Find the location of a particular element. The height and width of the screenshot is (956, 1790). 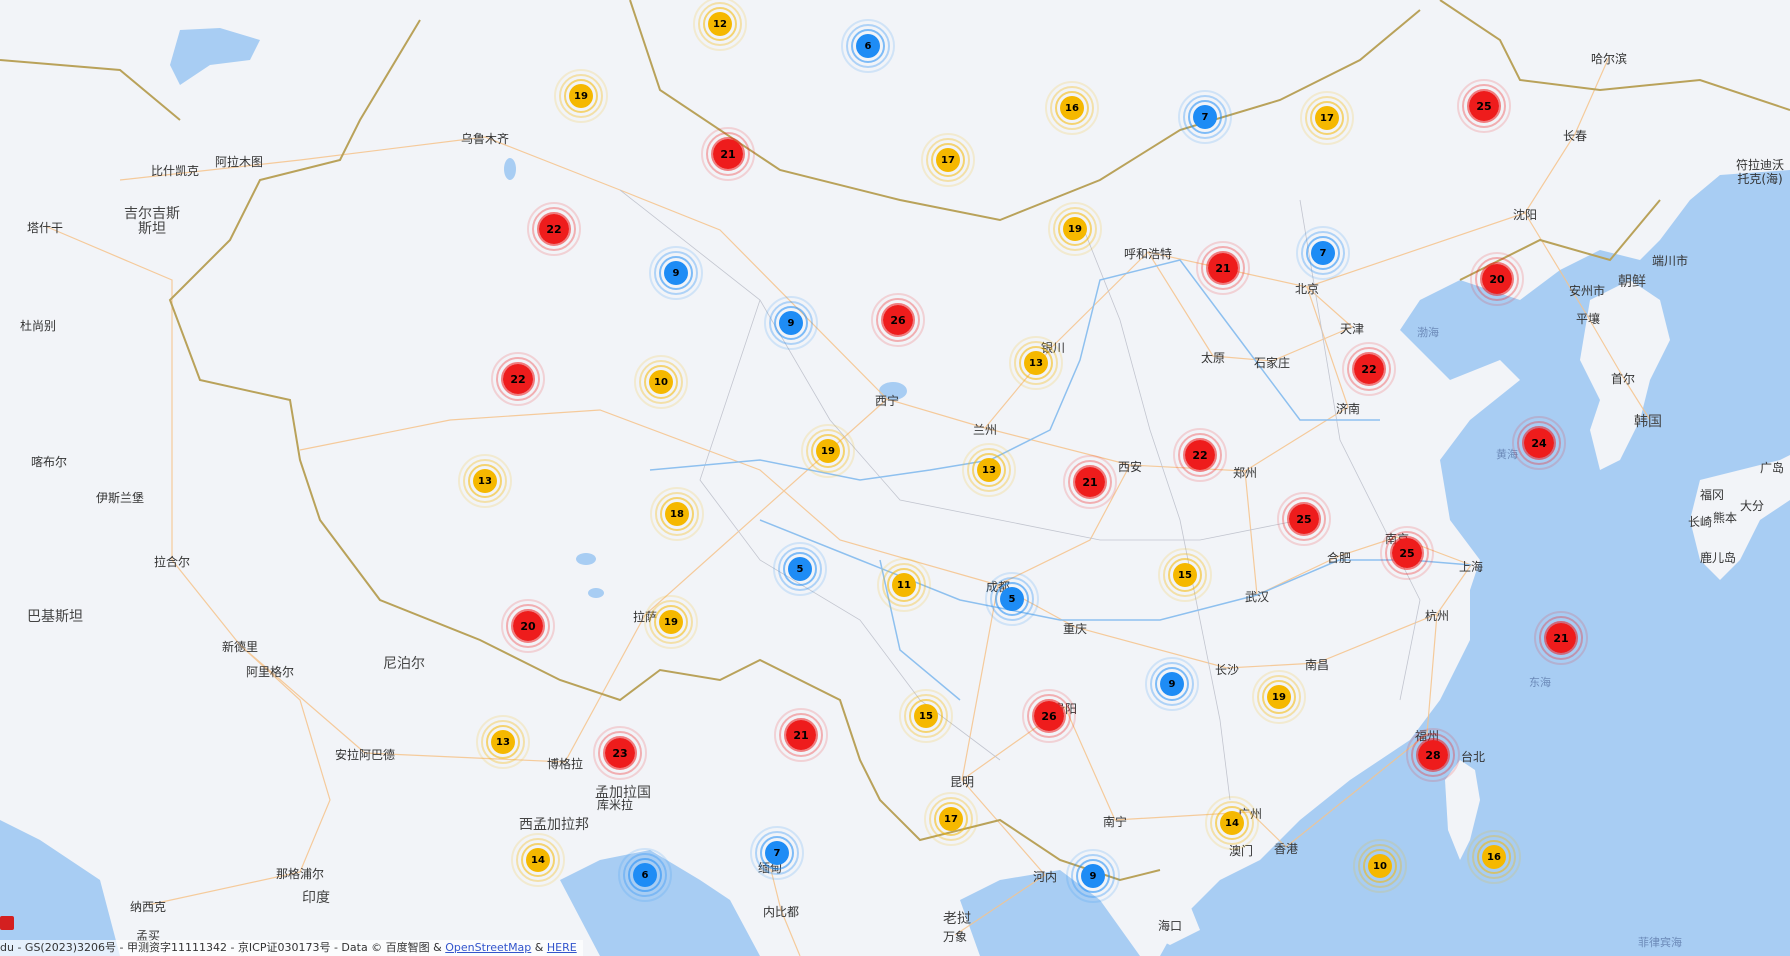

cluster-count: 17 is located at coordinates (948, 160).